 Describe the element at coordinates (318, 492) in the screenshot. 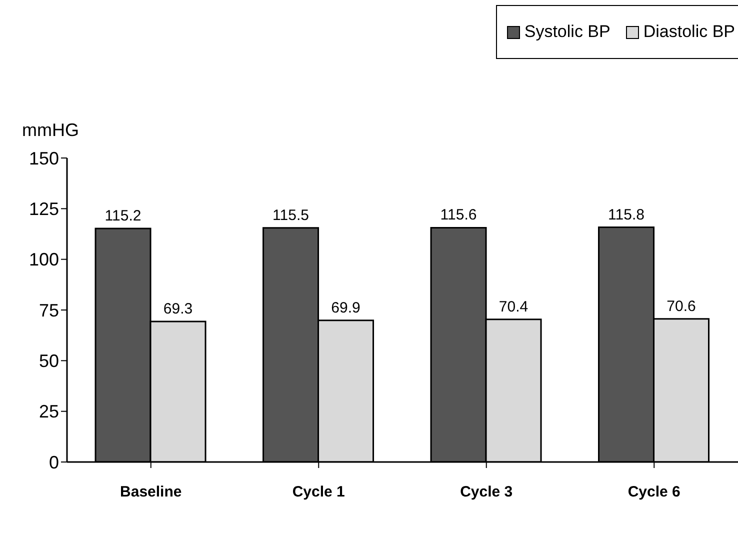

I see `x-tick-label: Cycle 1` at that location.